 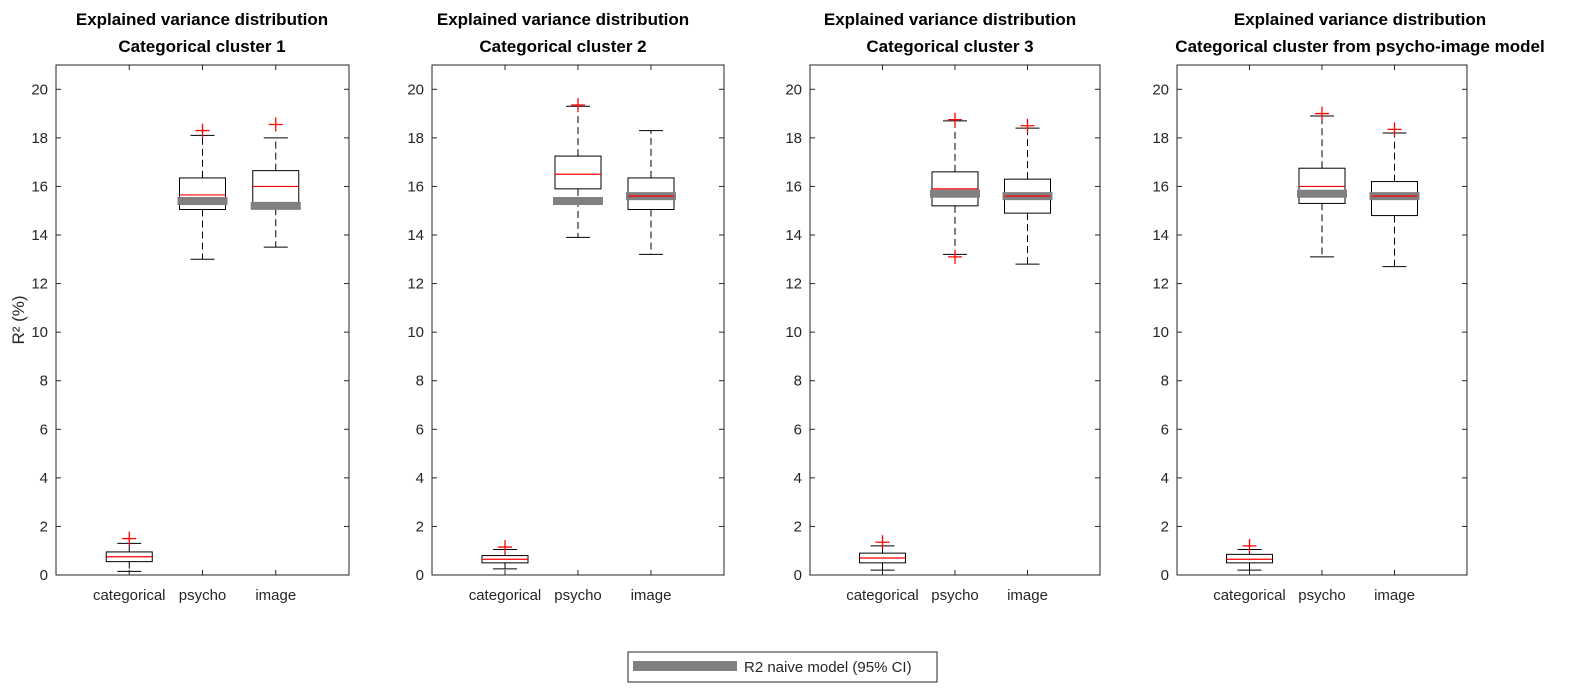 What do you see at coordinates (955, 320) in the screenshot?
I see `axes-frame` at bounding box center [955, 320].